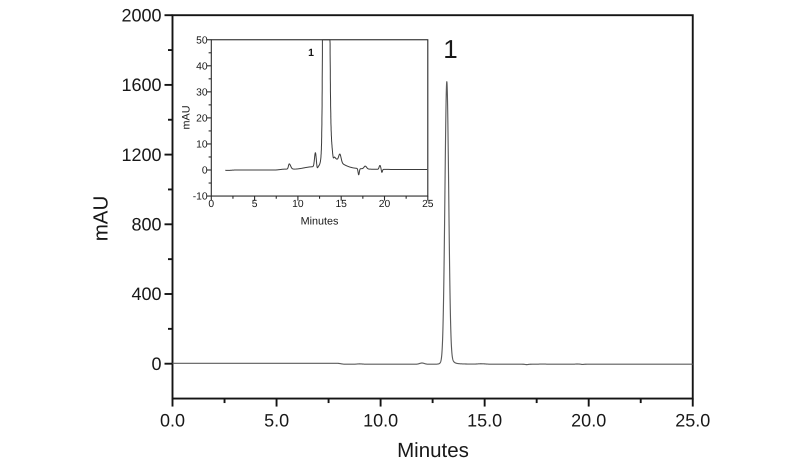 The image size is (800, 470). Describe the element at coordinates (146, 294) in the screenshot. I see `svg-text: 400` at that location.